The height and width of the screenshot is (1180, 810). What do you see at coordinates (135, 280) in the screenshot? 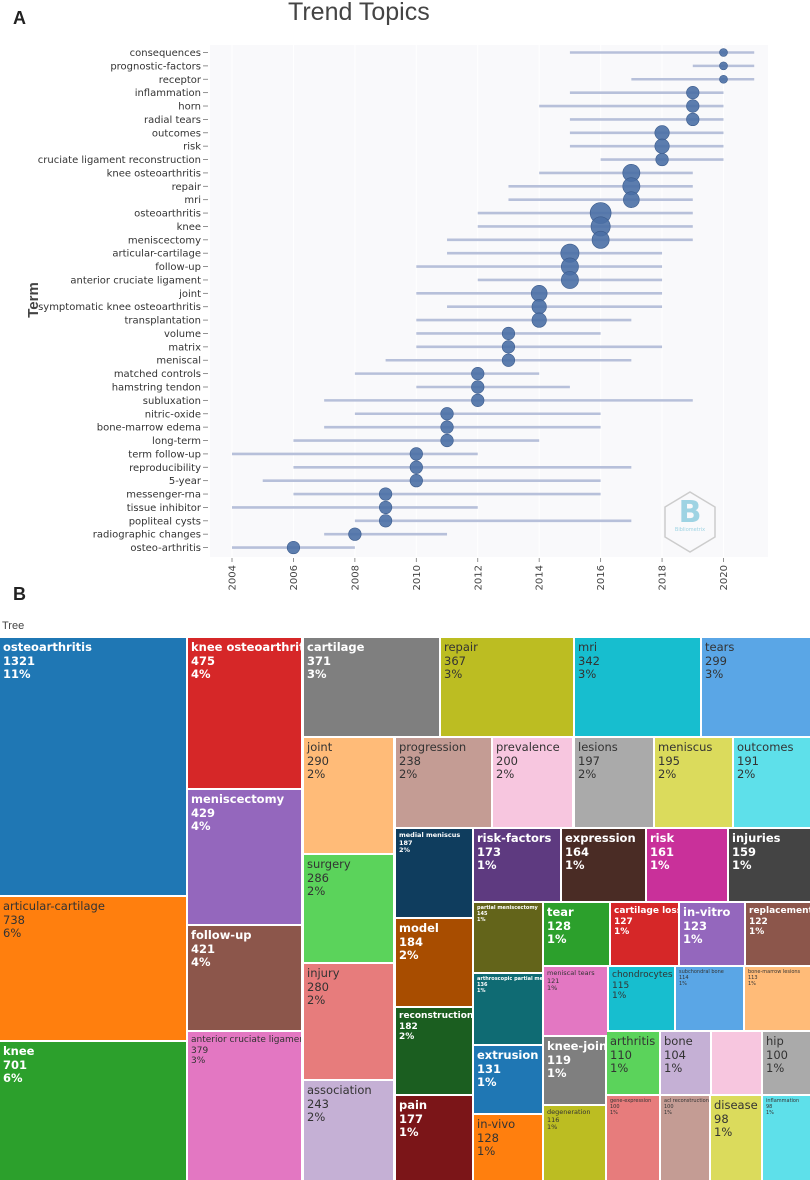
I see `term-label: anterior cruciate ligament` at bounding box center [135, 280].